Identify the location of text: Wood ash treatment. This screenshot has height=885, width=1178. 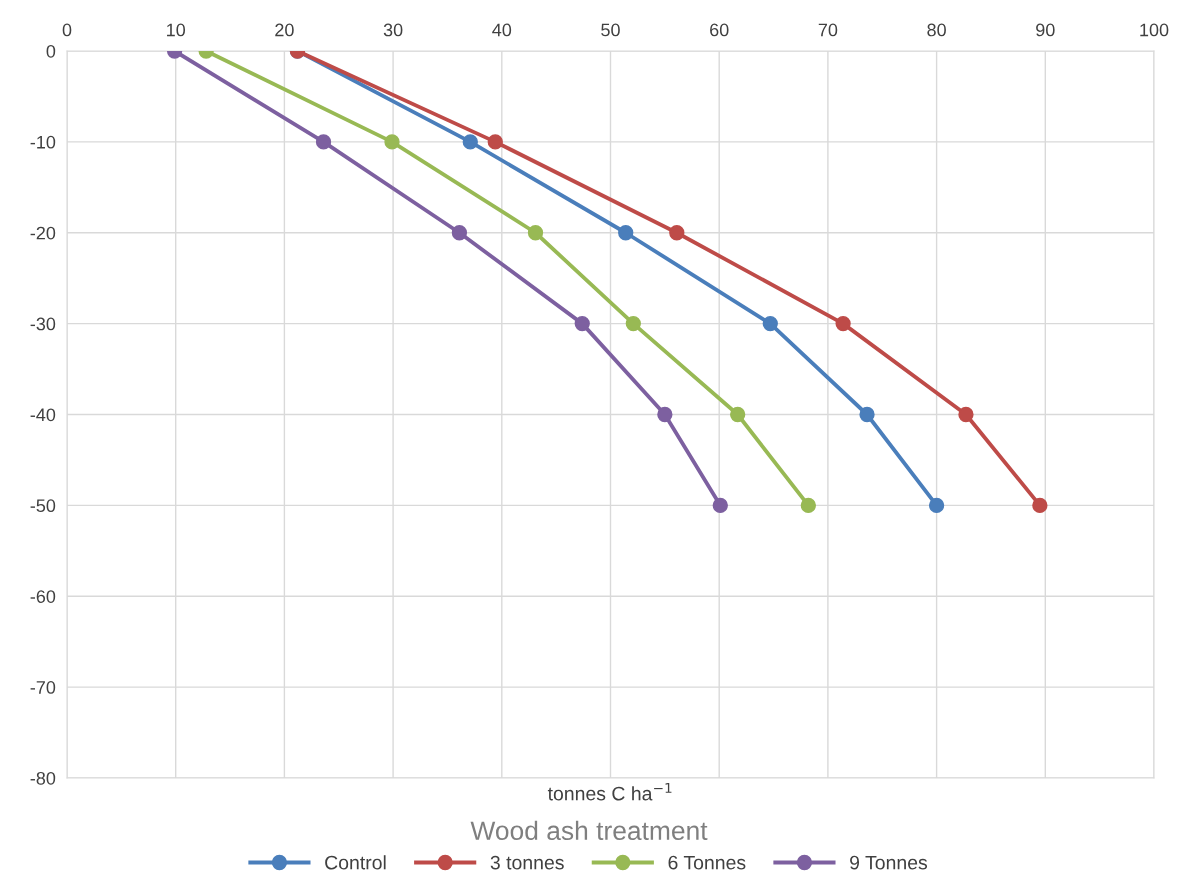
(589, 830).